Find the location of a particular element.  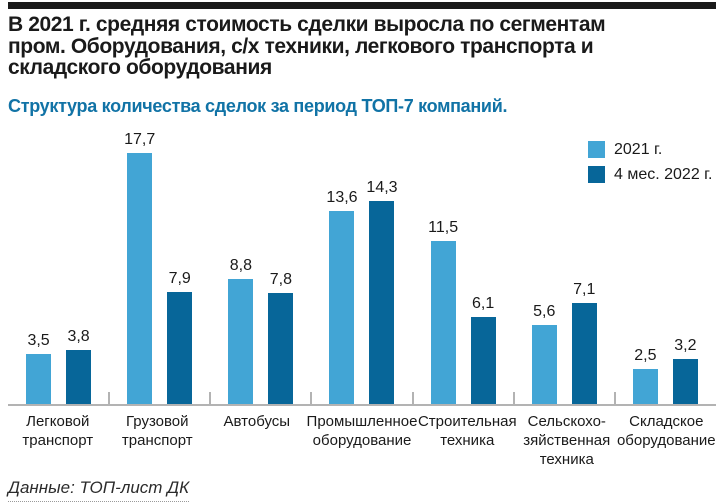

bar-group: 2,5 3,2 is located at coordinates (665, 267).